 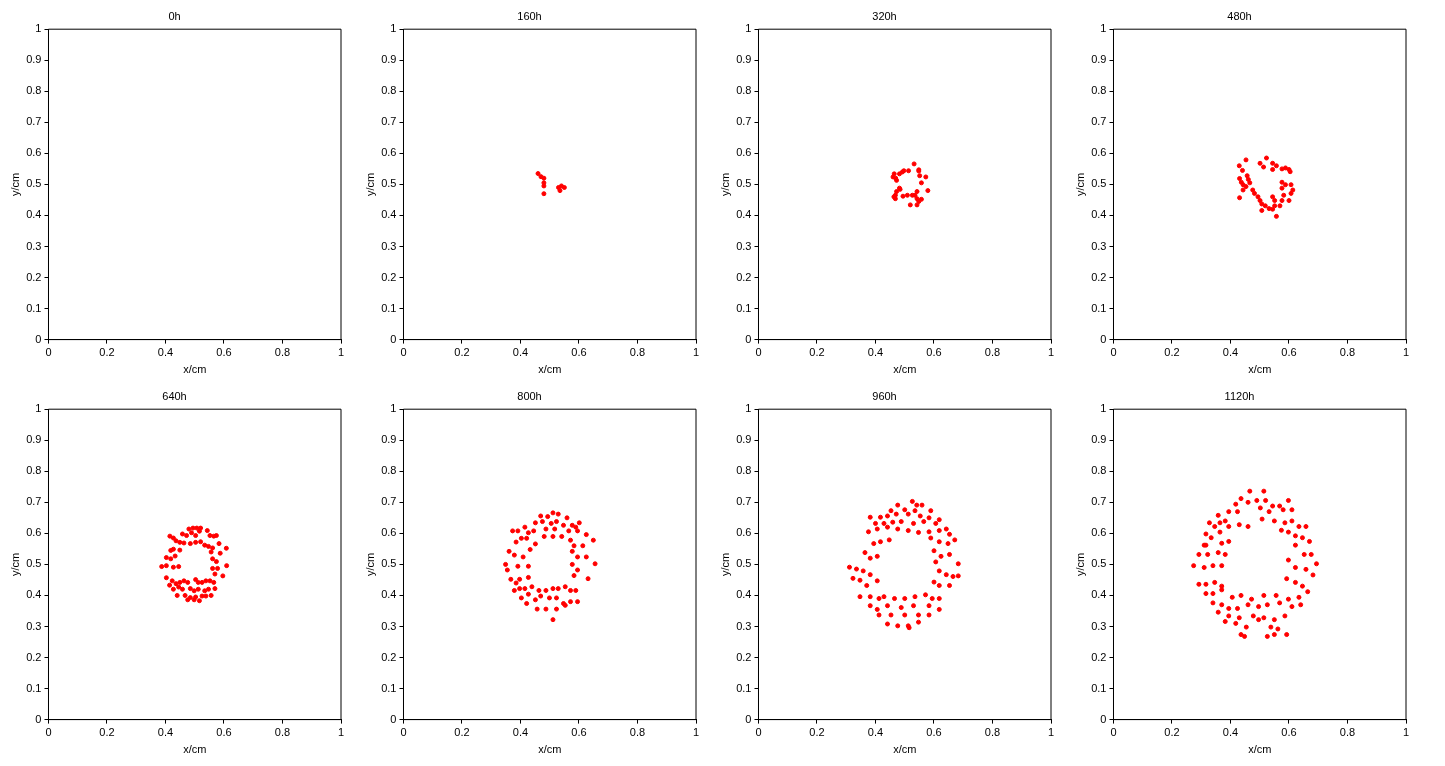 What do you see at coordinates (174, 15) in the screenshot?
I see `chart-title: 0h` at bounding box center [174, 15].